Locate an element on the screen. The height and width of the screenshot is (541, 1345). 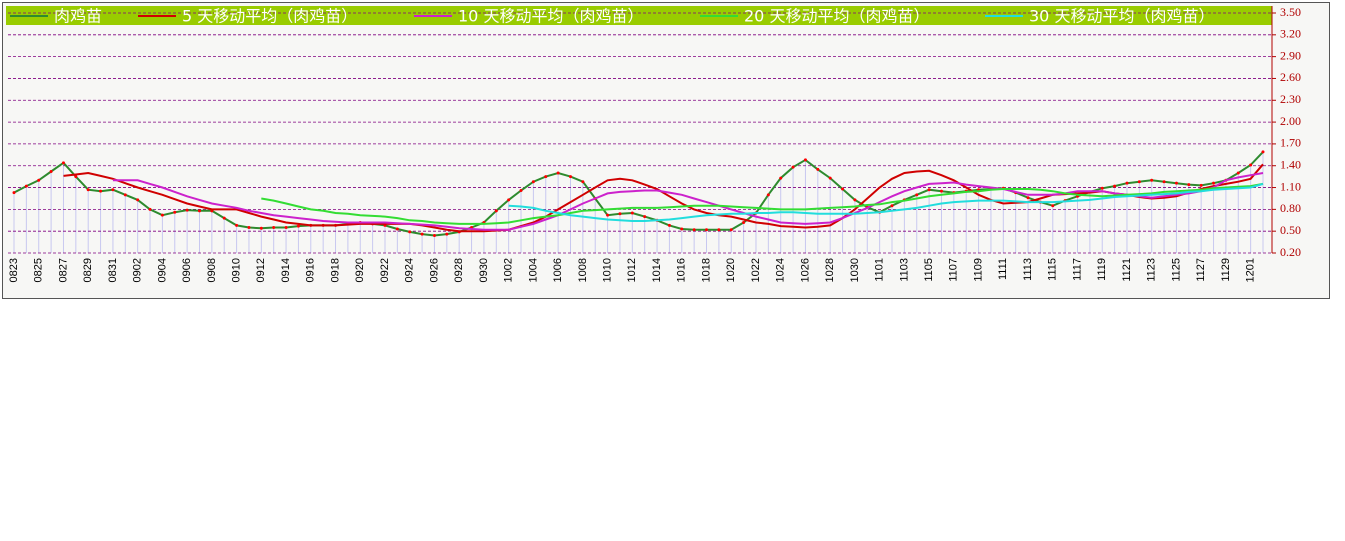
x-tick-label: 1119 is located at coordinates (1102, 269).